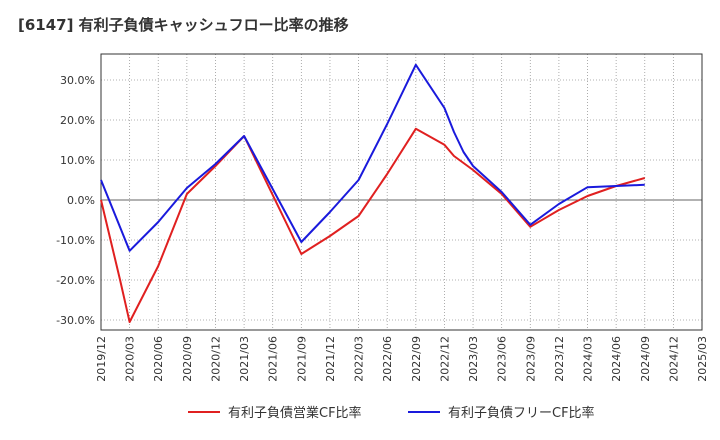 This screenshot has width=720, height=440. I want to click on x-tick-label: 2023/09, so click(530, 359).